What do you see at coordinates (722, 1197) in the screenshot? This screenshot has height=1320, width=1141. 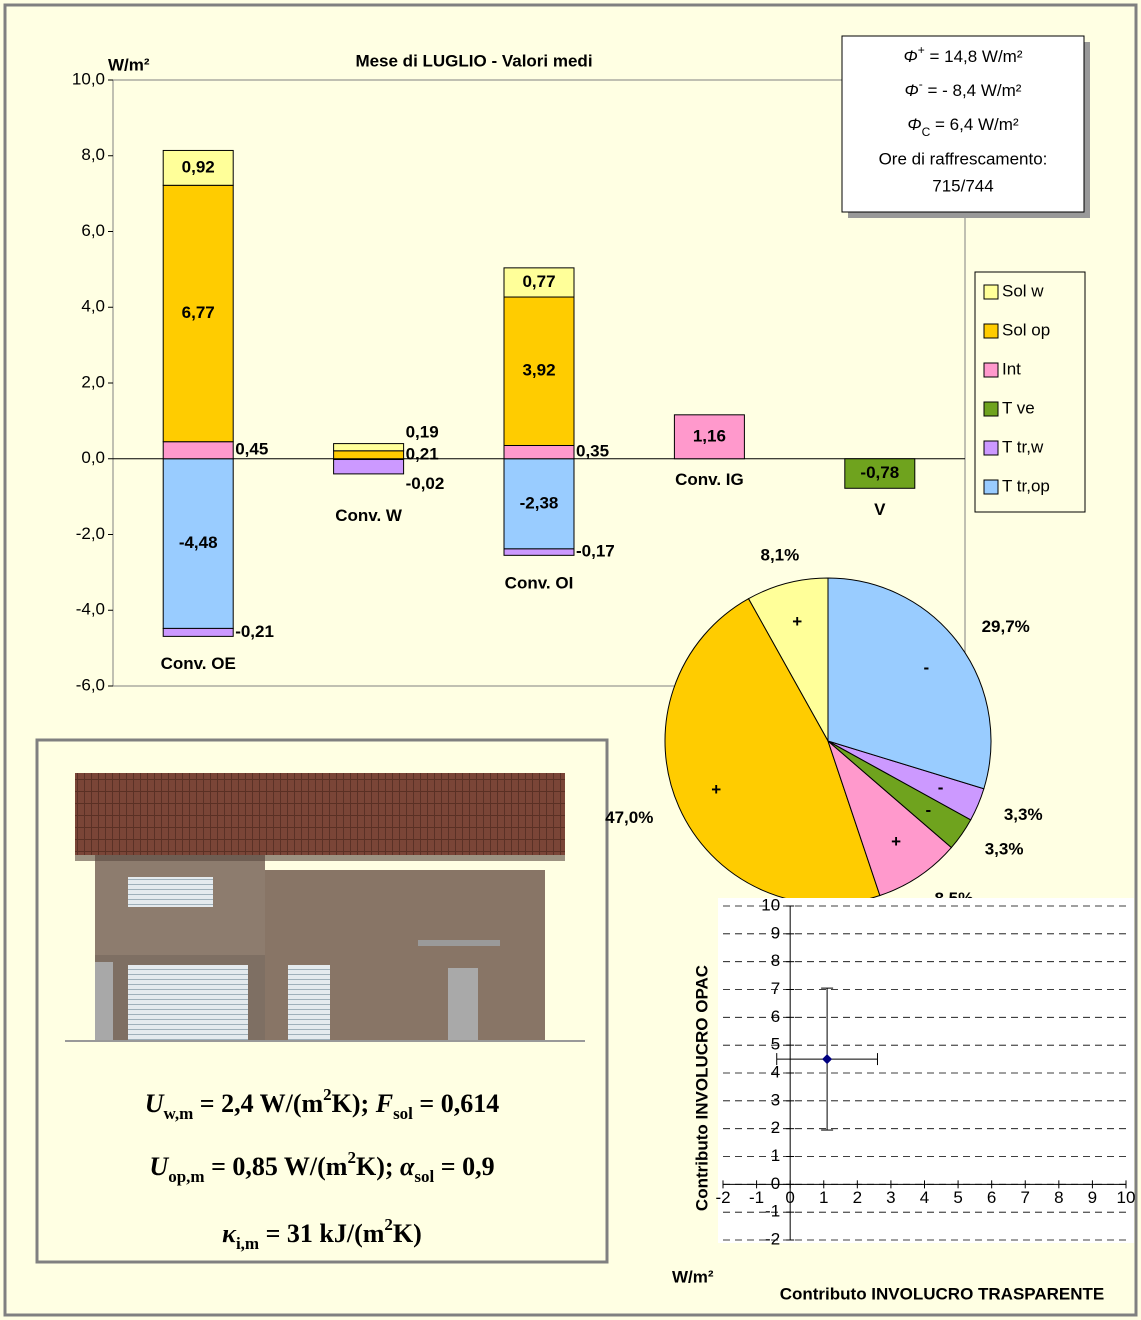 I see `x-tick-label: -2` at bounding box center [722, 1197].